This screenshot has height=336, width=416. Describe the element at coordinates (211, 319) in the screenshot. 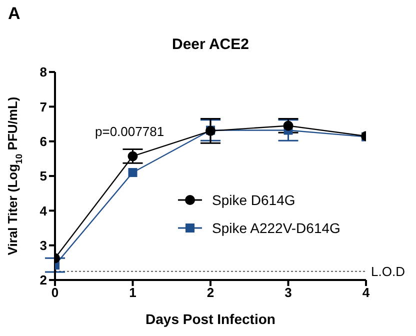

I see `x-axis-title: Days Post Infection` at that location.